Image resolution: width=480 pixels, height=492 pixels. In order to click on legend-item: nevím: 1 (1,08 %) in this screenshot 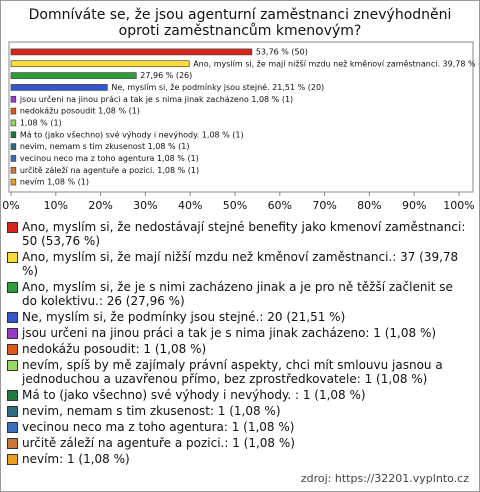, I will do `click(239, 459)`.